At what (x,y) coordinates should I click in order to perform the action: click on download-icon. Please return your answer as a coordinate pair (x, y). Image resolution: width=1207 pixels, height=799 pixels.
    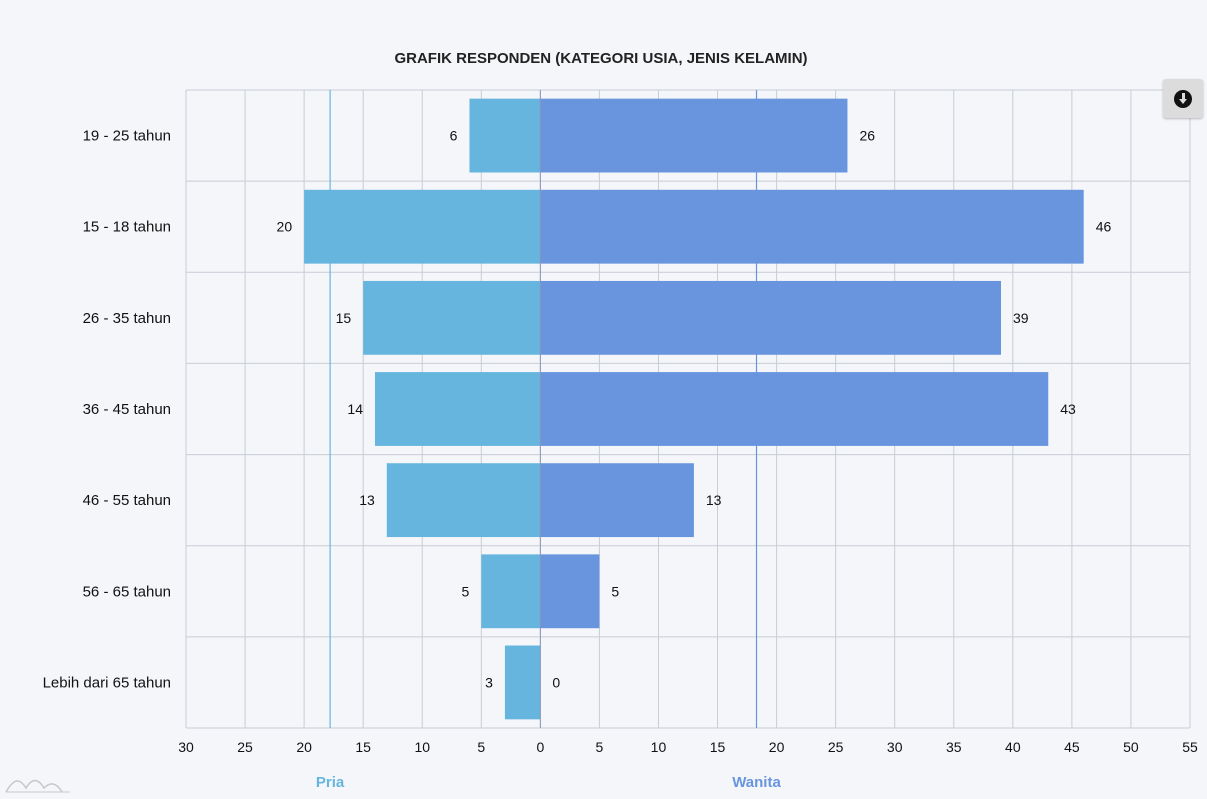
    Looking at the image, I should click on (1183, 98).